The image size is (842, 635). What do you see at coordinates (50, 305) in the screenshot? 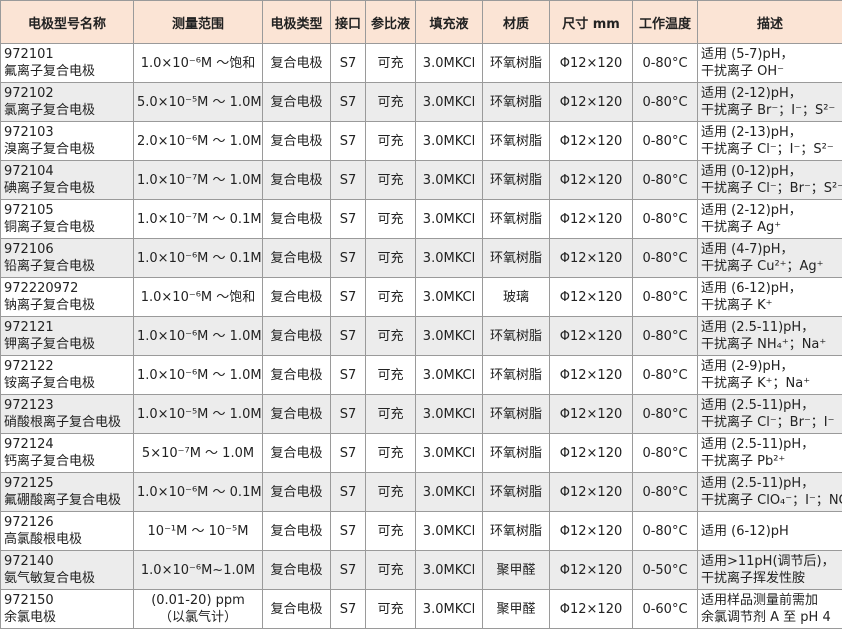
I see `cell-line: 钠离子复合电极` at bounding box center [50, 305].